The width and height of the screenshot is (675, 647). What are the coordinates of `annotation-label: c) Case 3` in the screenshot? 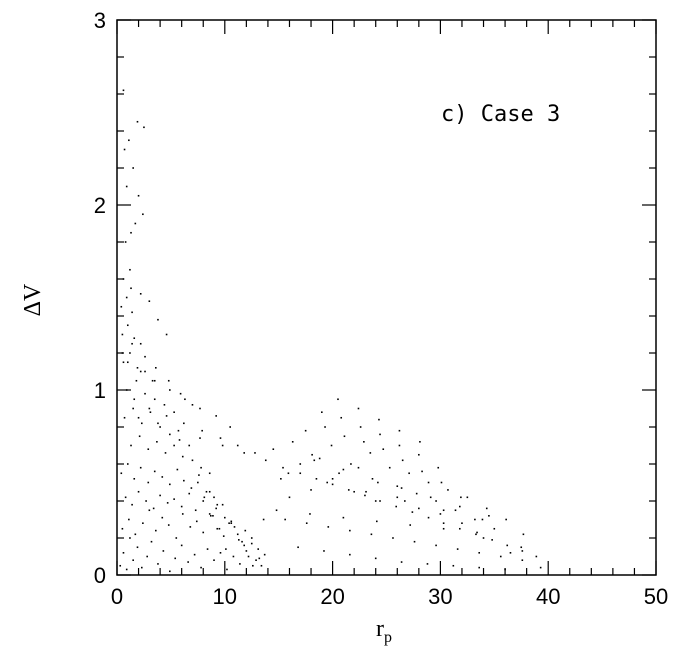 It's located at (500, 114).